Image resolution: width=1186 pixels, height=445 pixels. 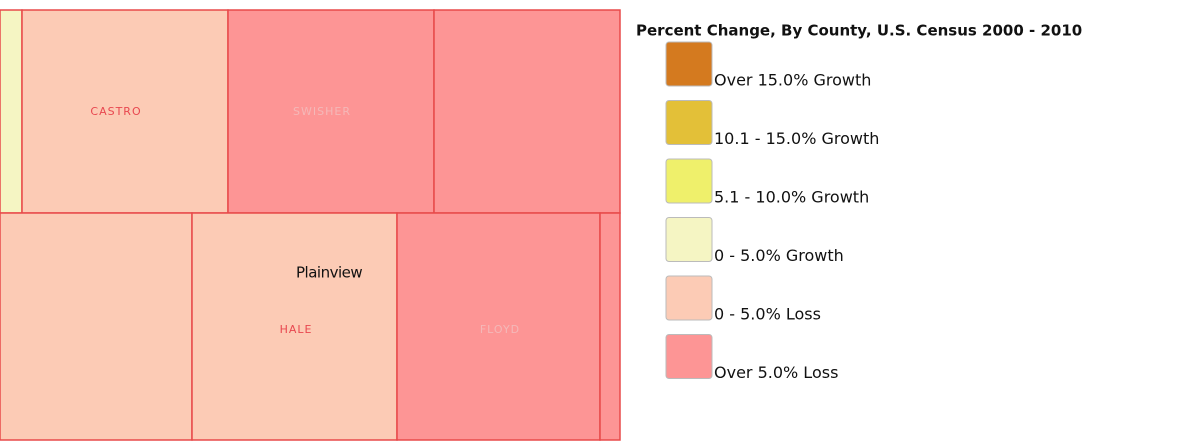 I want to click on legend-label: Over 5.0% Loss, so click(x=776, y=372).